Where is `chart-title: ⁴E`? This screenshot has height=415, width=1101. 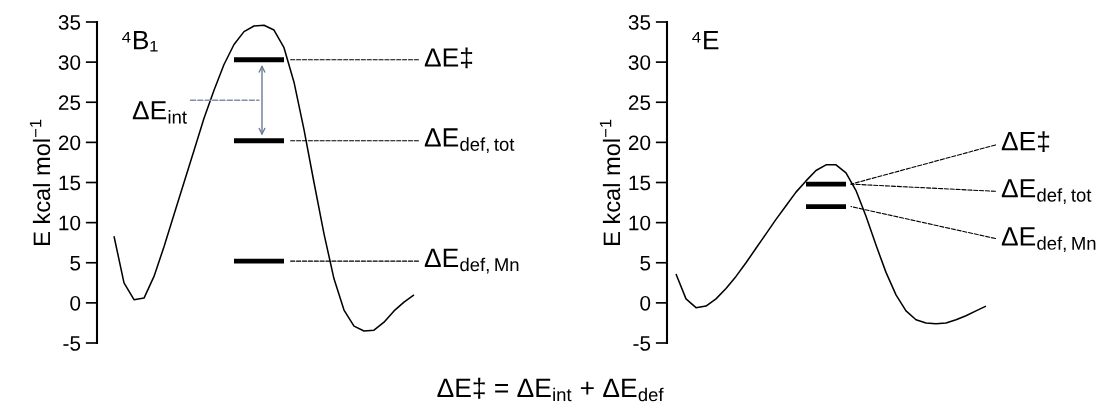
chart-title: ⁴E is located at coordinates (705, 40).